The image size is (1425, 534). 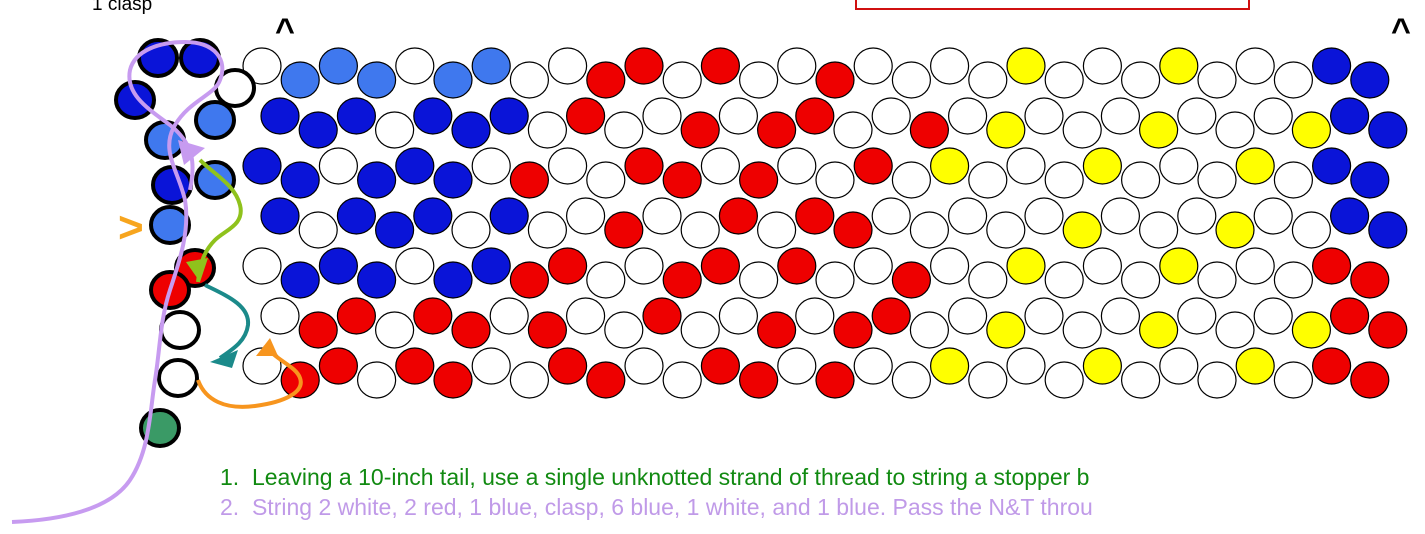 What do you see at coordinates (122, 7) in the screenshot?
I see `clasp-label: 1 clasp` at bounding box center [122, 7].